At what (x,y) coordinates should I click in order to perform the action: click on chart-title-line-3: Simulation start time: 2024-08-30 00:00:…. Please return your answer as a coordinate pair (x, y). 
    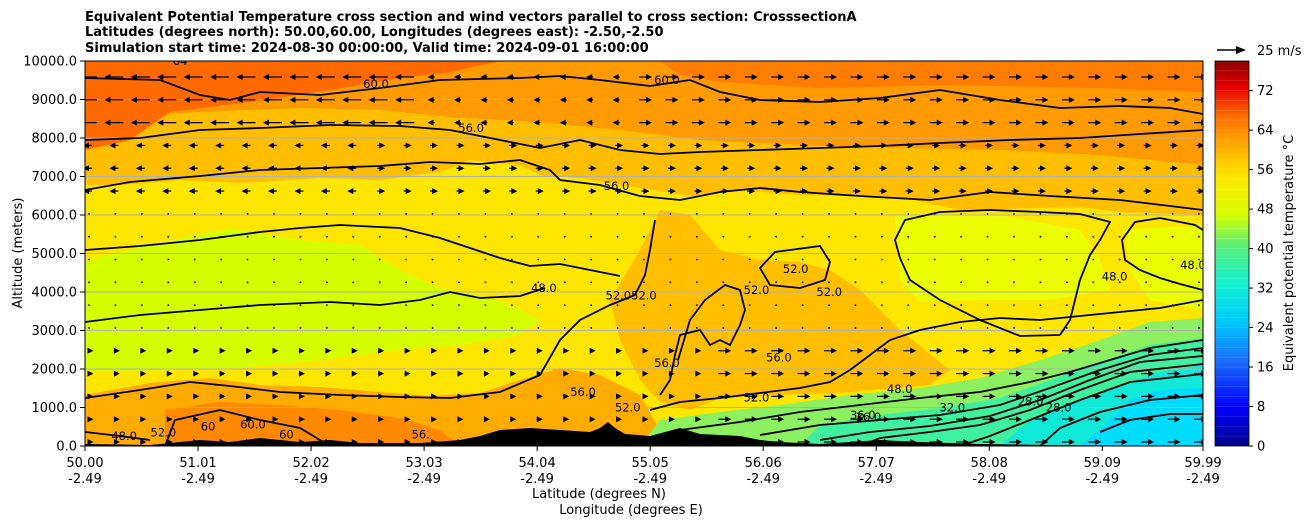
    Looking at the image, I should click on (367, 48).